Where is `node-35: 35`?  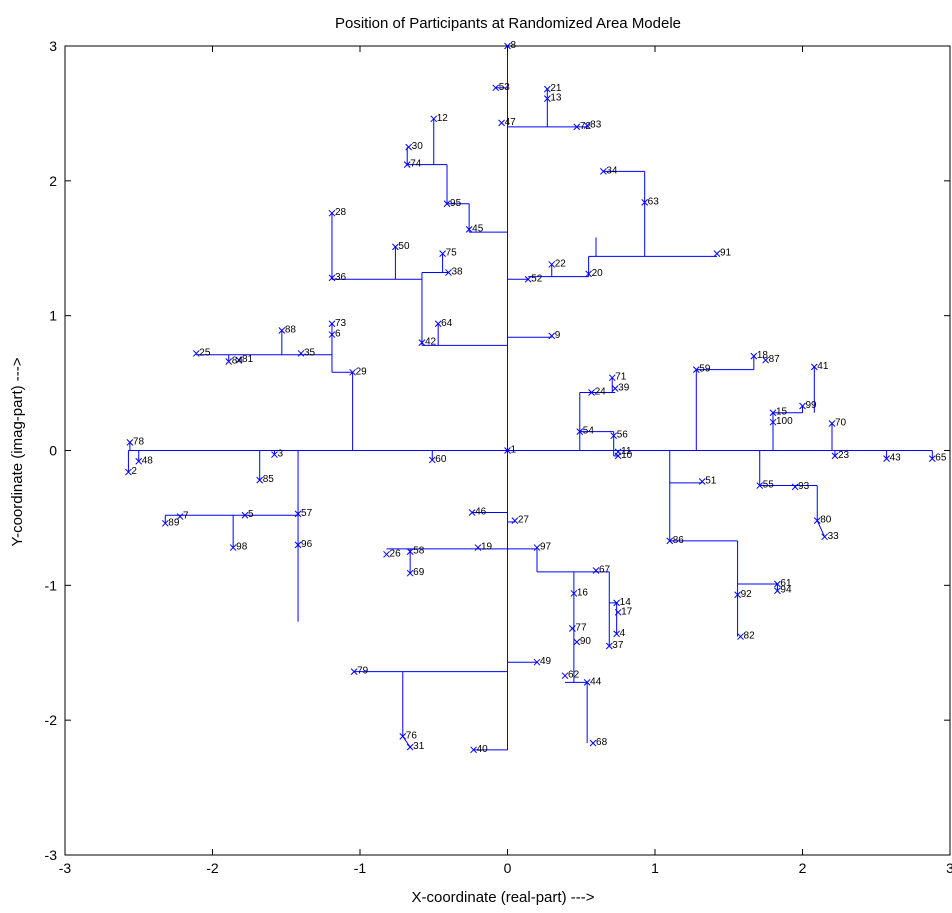
node-35: 35 is located at coordinates (306, 352).